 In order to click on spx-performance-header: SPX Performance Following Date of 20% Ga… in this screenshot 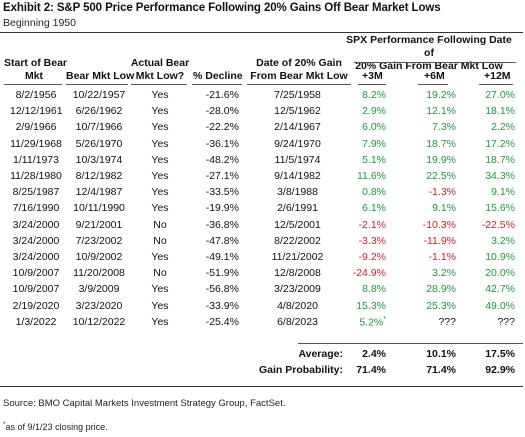, I will do `click(429, 53)`.